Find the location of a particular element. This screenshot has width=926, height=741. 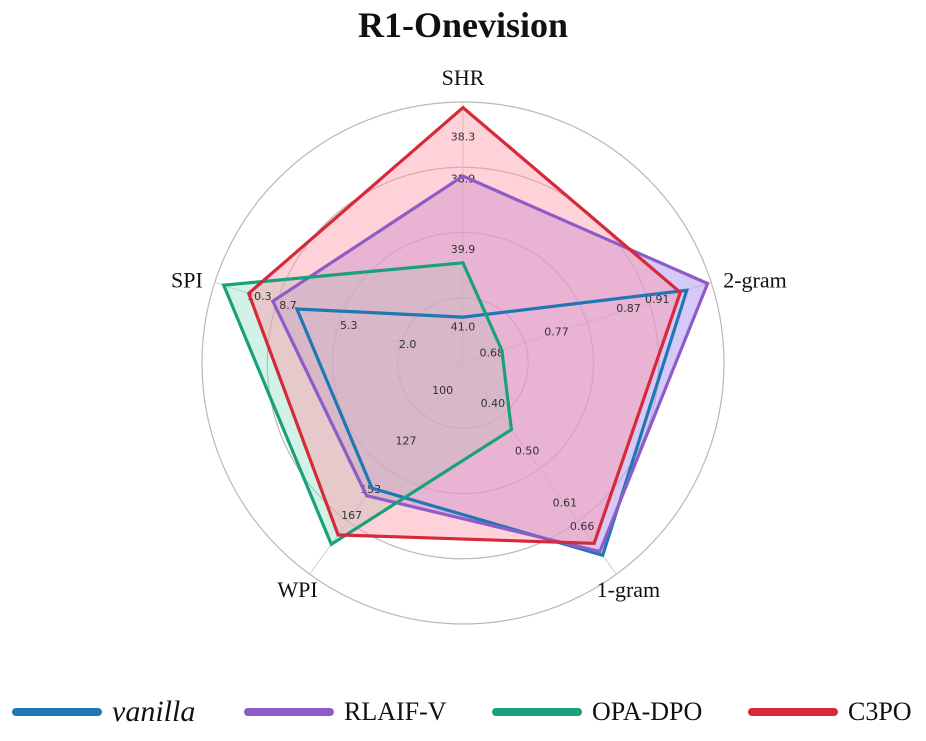

axis-label-2-gram: 2-gram is located at coordinates (755, 279).